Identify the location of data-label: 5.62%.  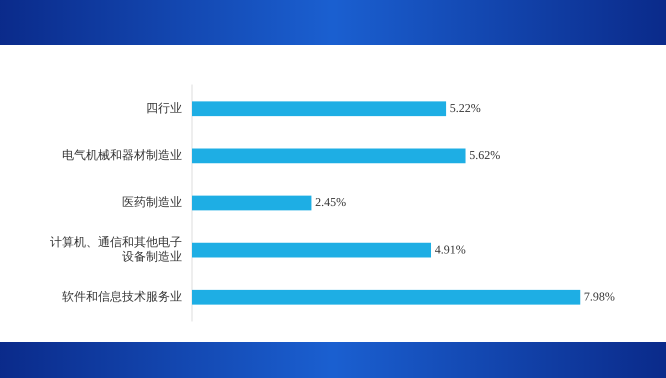
(484, 155).